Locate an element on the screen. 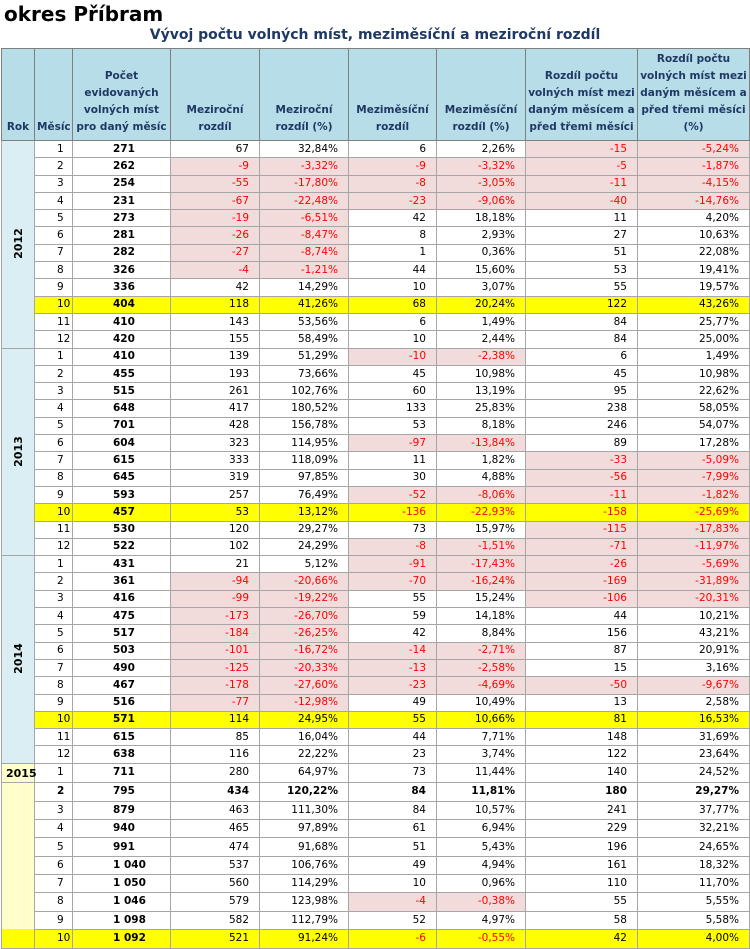 This screenshot has width=750, height=949. yoy-pct-cell: 16,04% is located at coordinates (304, 737).